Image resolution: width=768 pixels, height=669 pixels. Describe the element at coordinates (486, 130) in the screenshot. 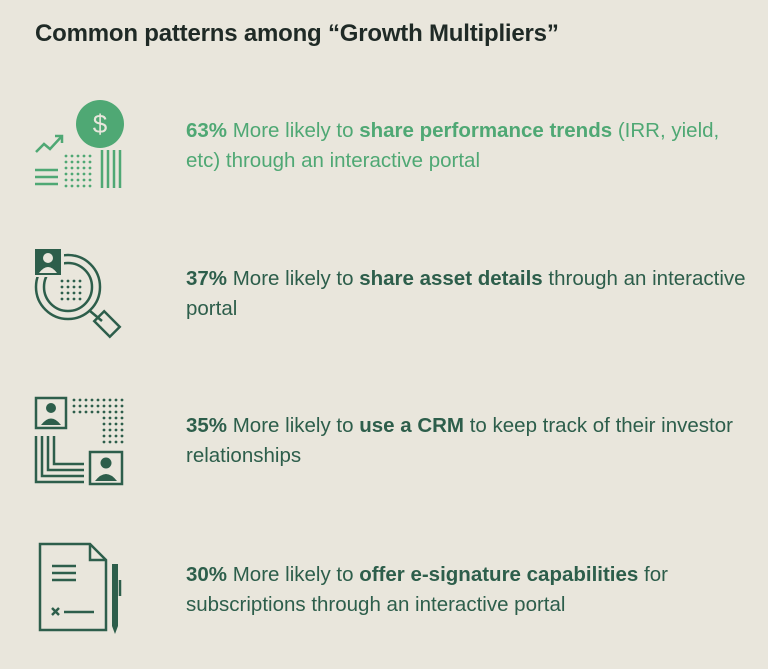

I see `pattern-highlight: share performance trends` at that location.